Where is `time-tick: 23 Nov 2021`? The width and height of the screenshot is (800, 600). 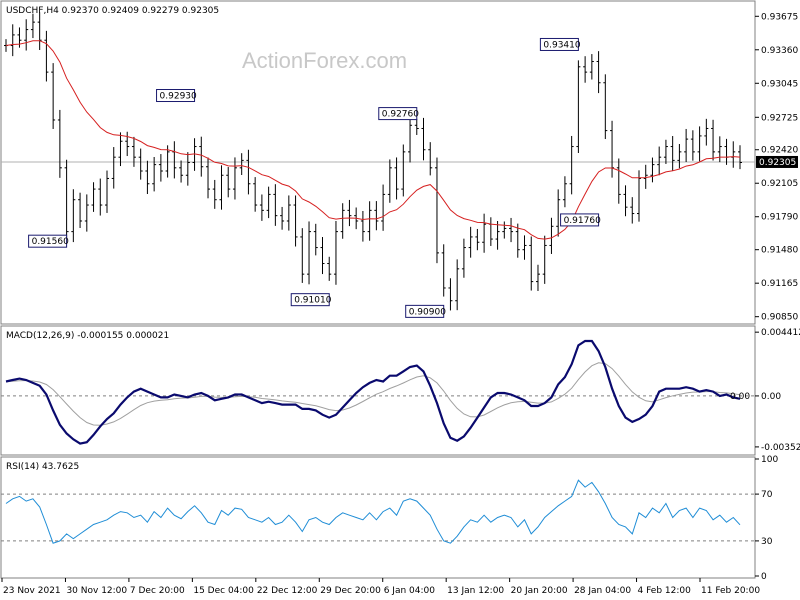 time-tick: 23 Nov 2021 is located at coordinates (31, 587).